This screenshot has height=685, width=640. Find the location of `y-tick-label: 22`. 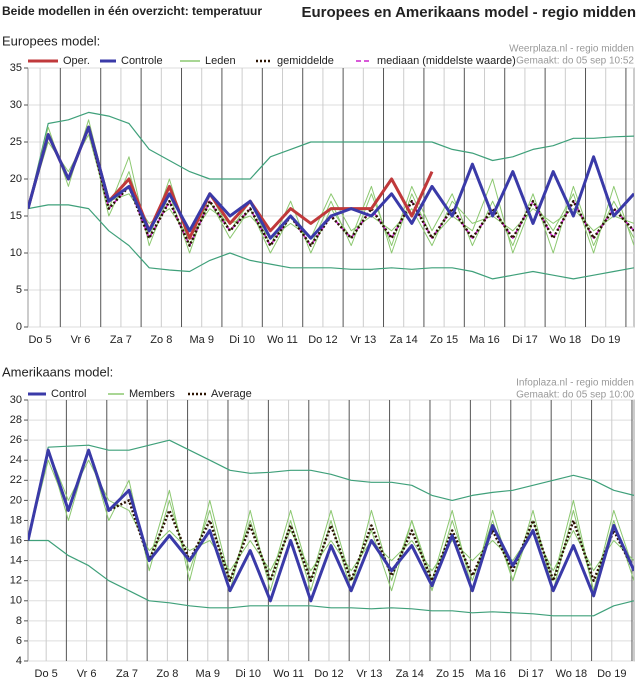

y-tick-label: 22 is located at coordinates (16, 480).